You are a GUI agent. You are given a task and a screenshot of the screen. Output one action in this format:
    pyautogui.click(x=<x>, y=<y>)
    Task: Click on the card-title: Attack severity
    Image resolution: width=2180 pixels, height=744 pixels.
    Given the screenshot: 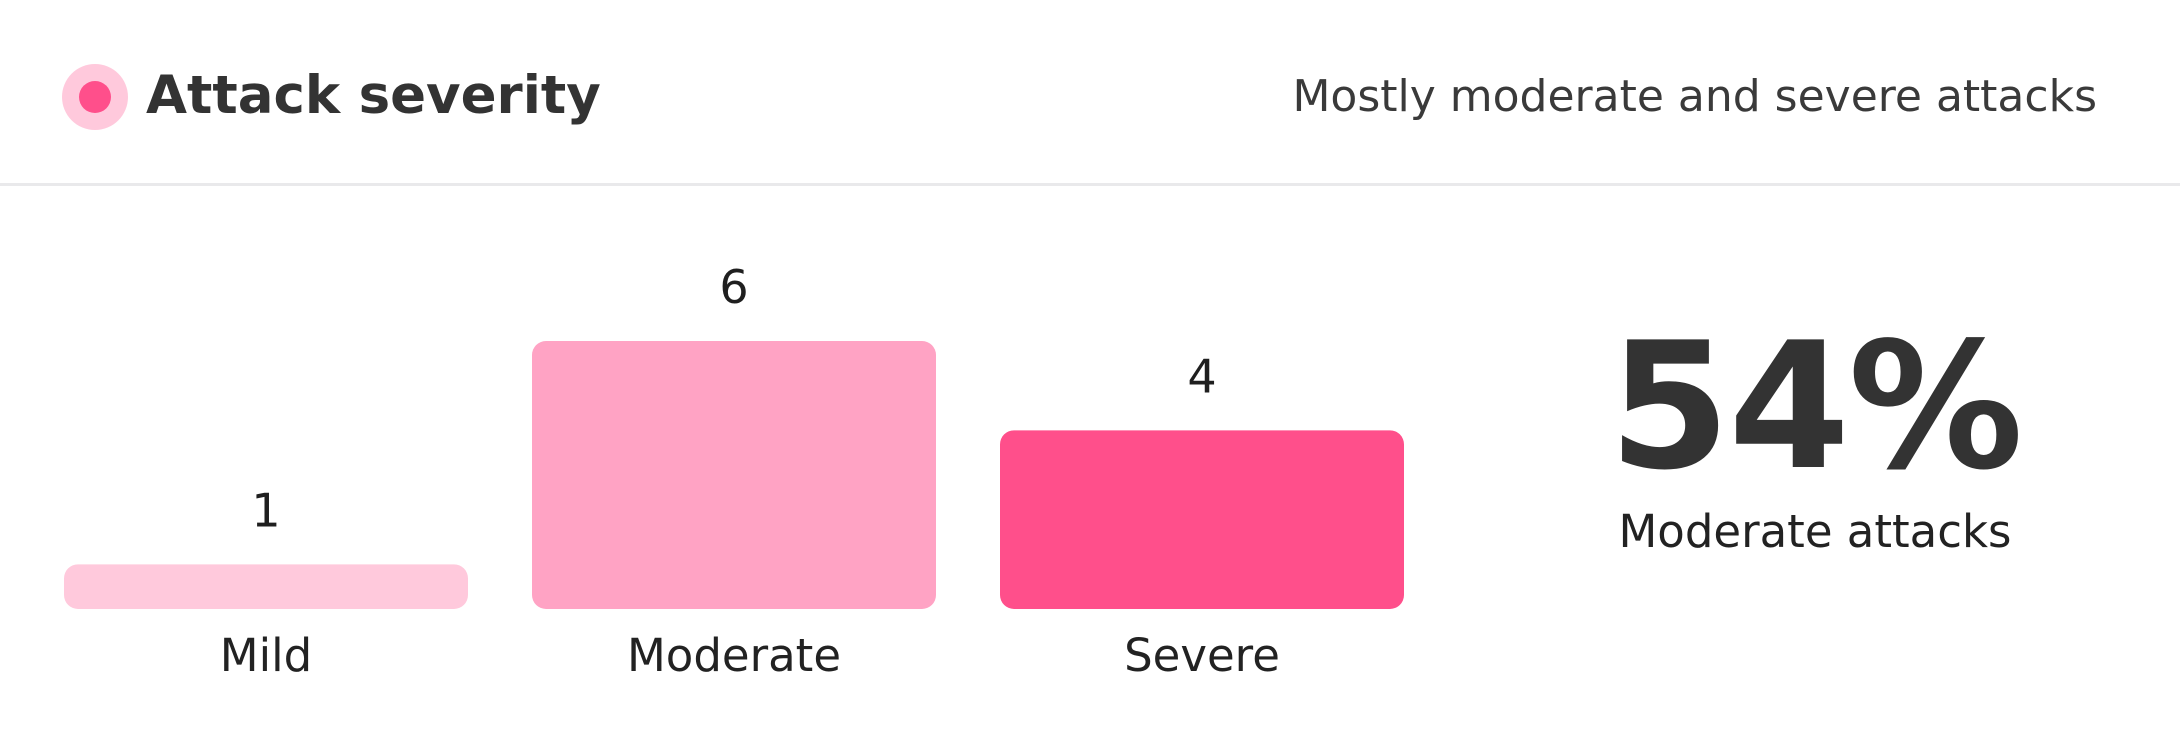 What is the action you would take?
    pyautogui.click(x=373, y=95)
    